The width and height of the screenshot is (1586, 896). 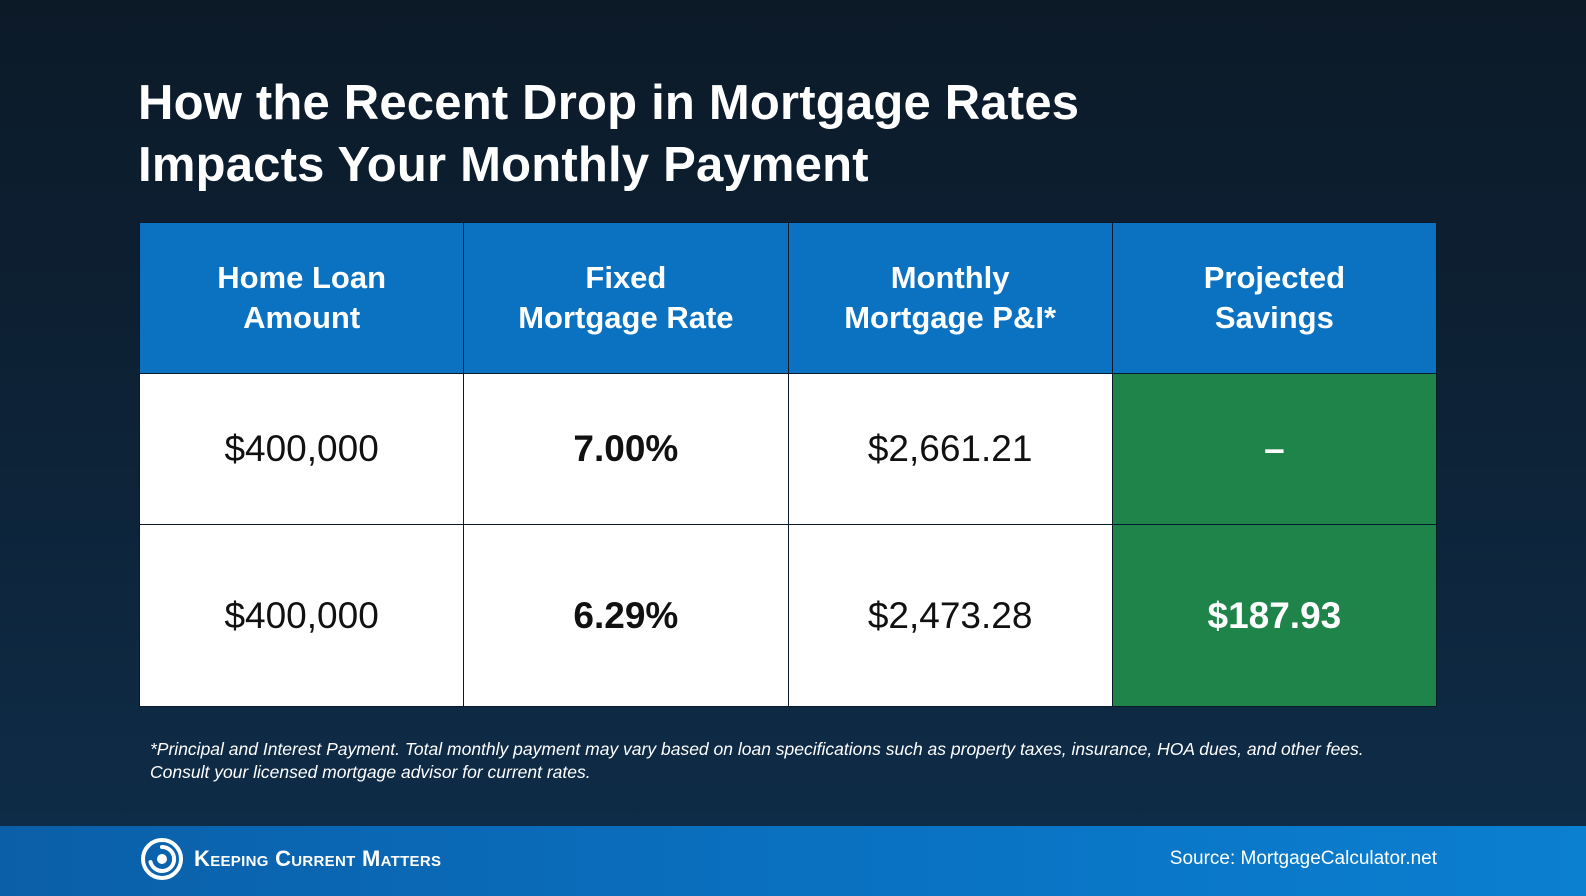 I want to click on page-title-line-1: How the Recent Drop in Mortgage Rates, so click(x=609, y=103).